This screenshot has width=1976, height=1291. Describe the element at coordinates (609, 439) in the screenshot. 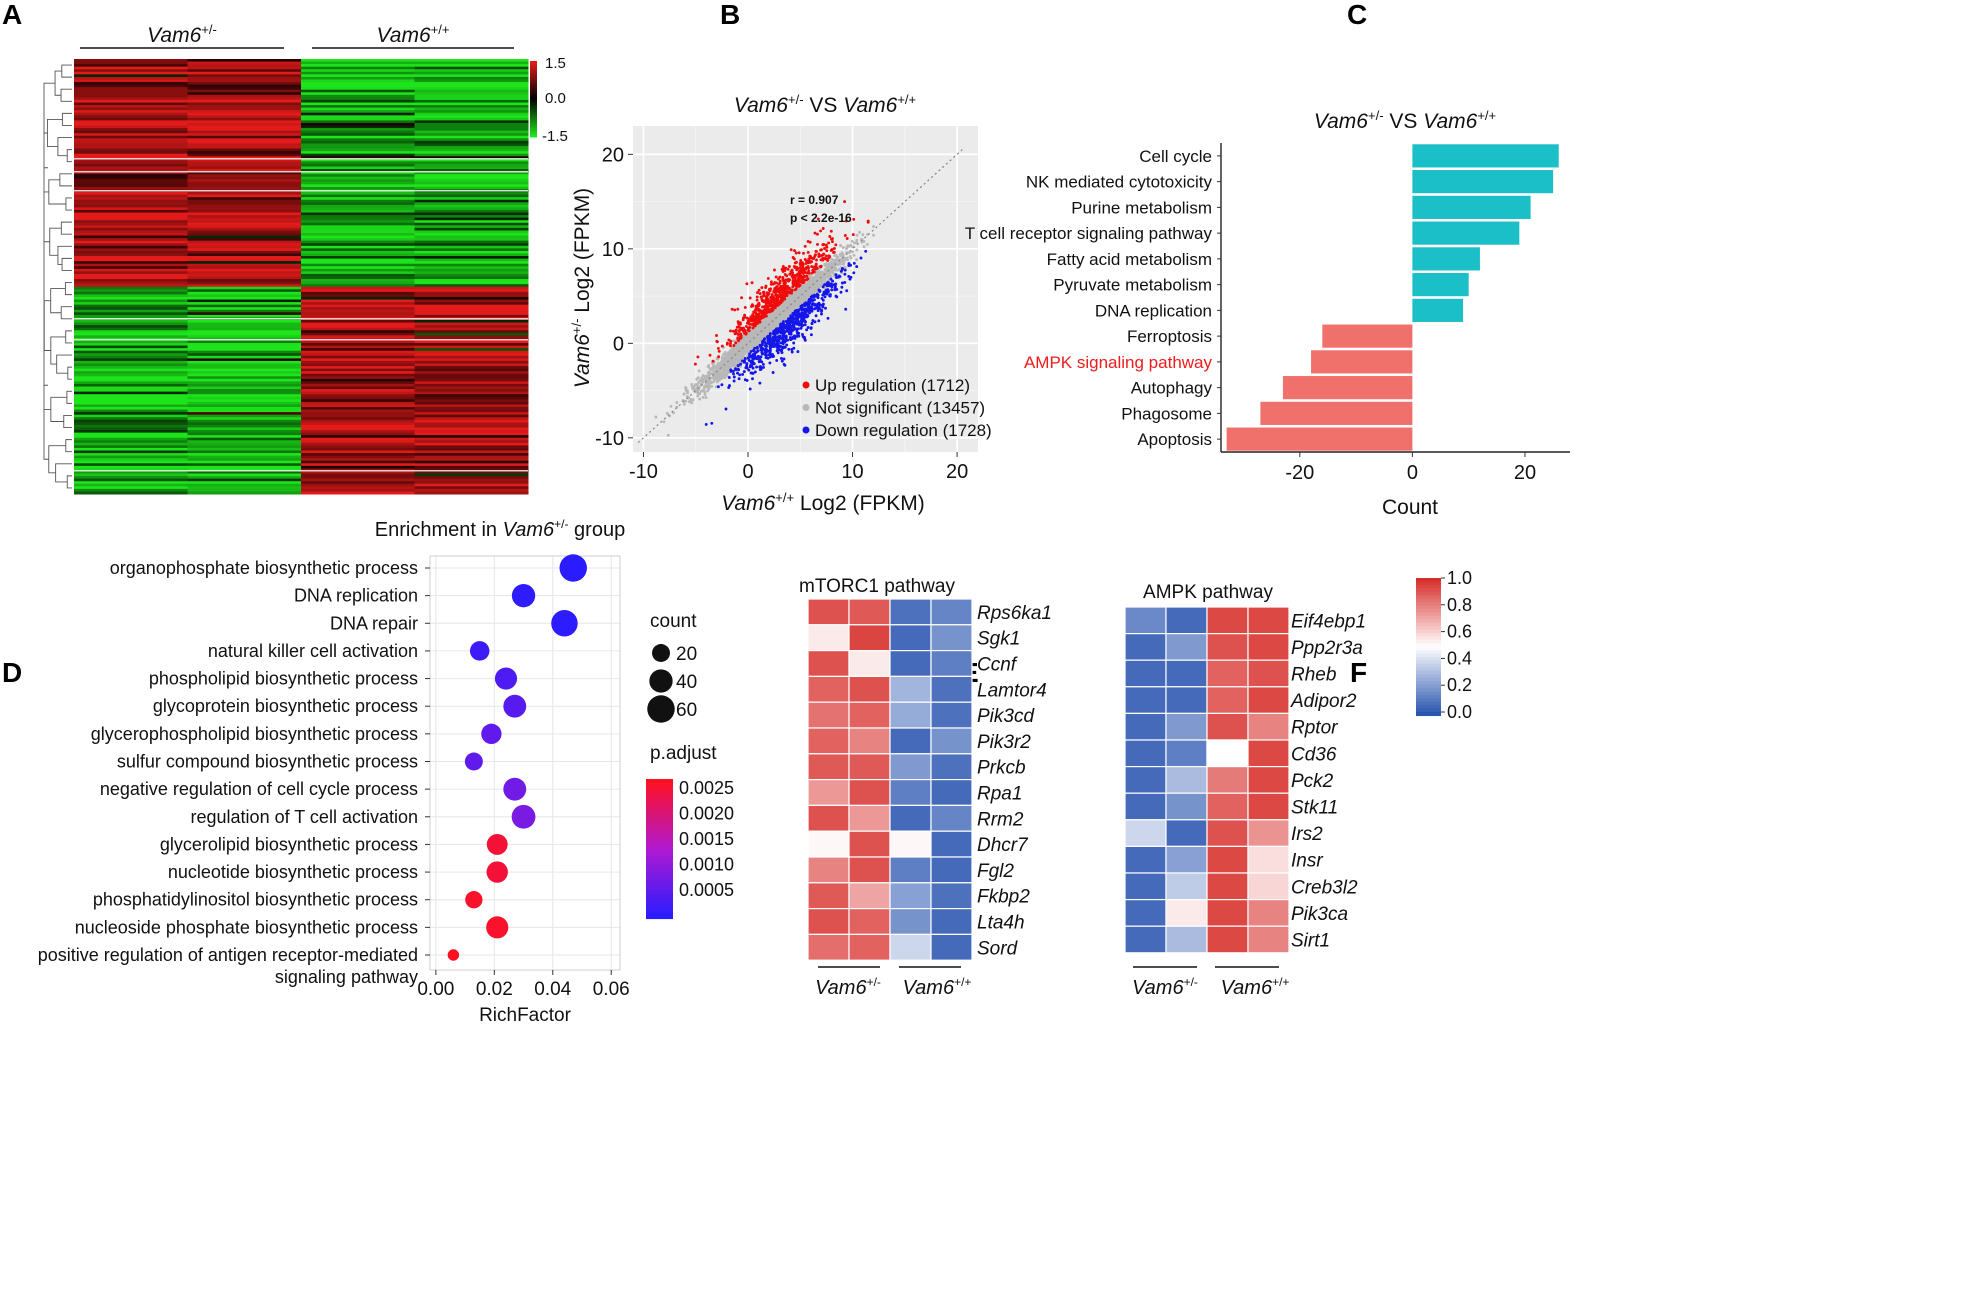

I see `y-tick-label: -10` at that location.